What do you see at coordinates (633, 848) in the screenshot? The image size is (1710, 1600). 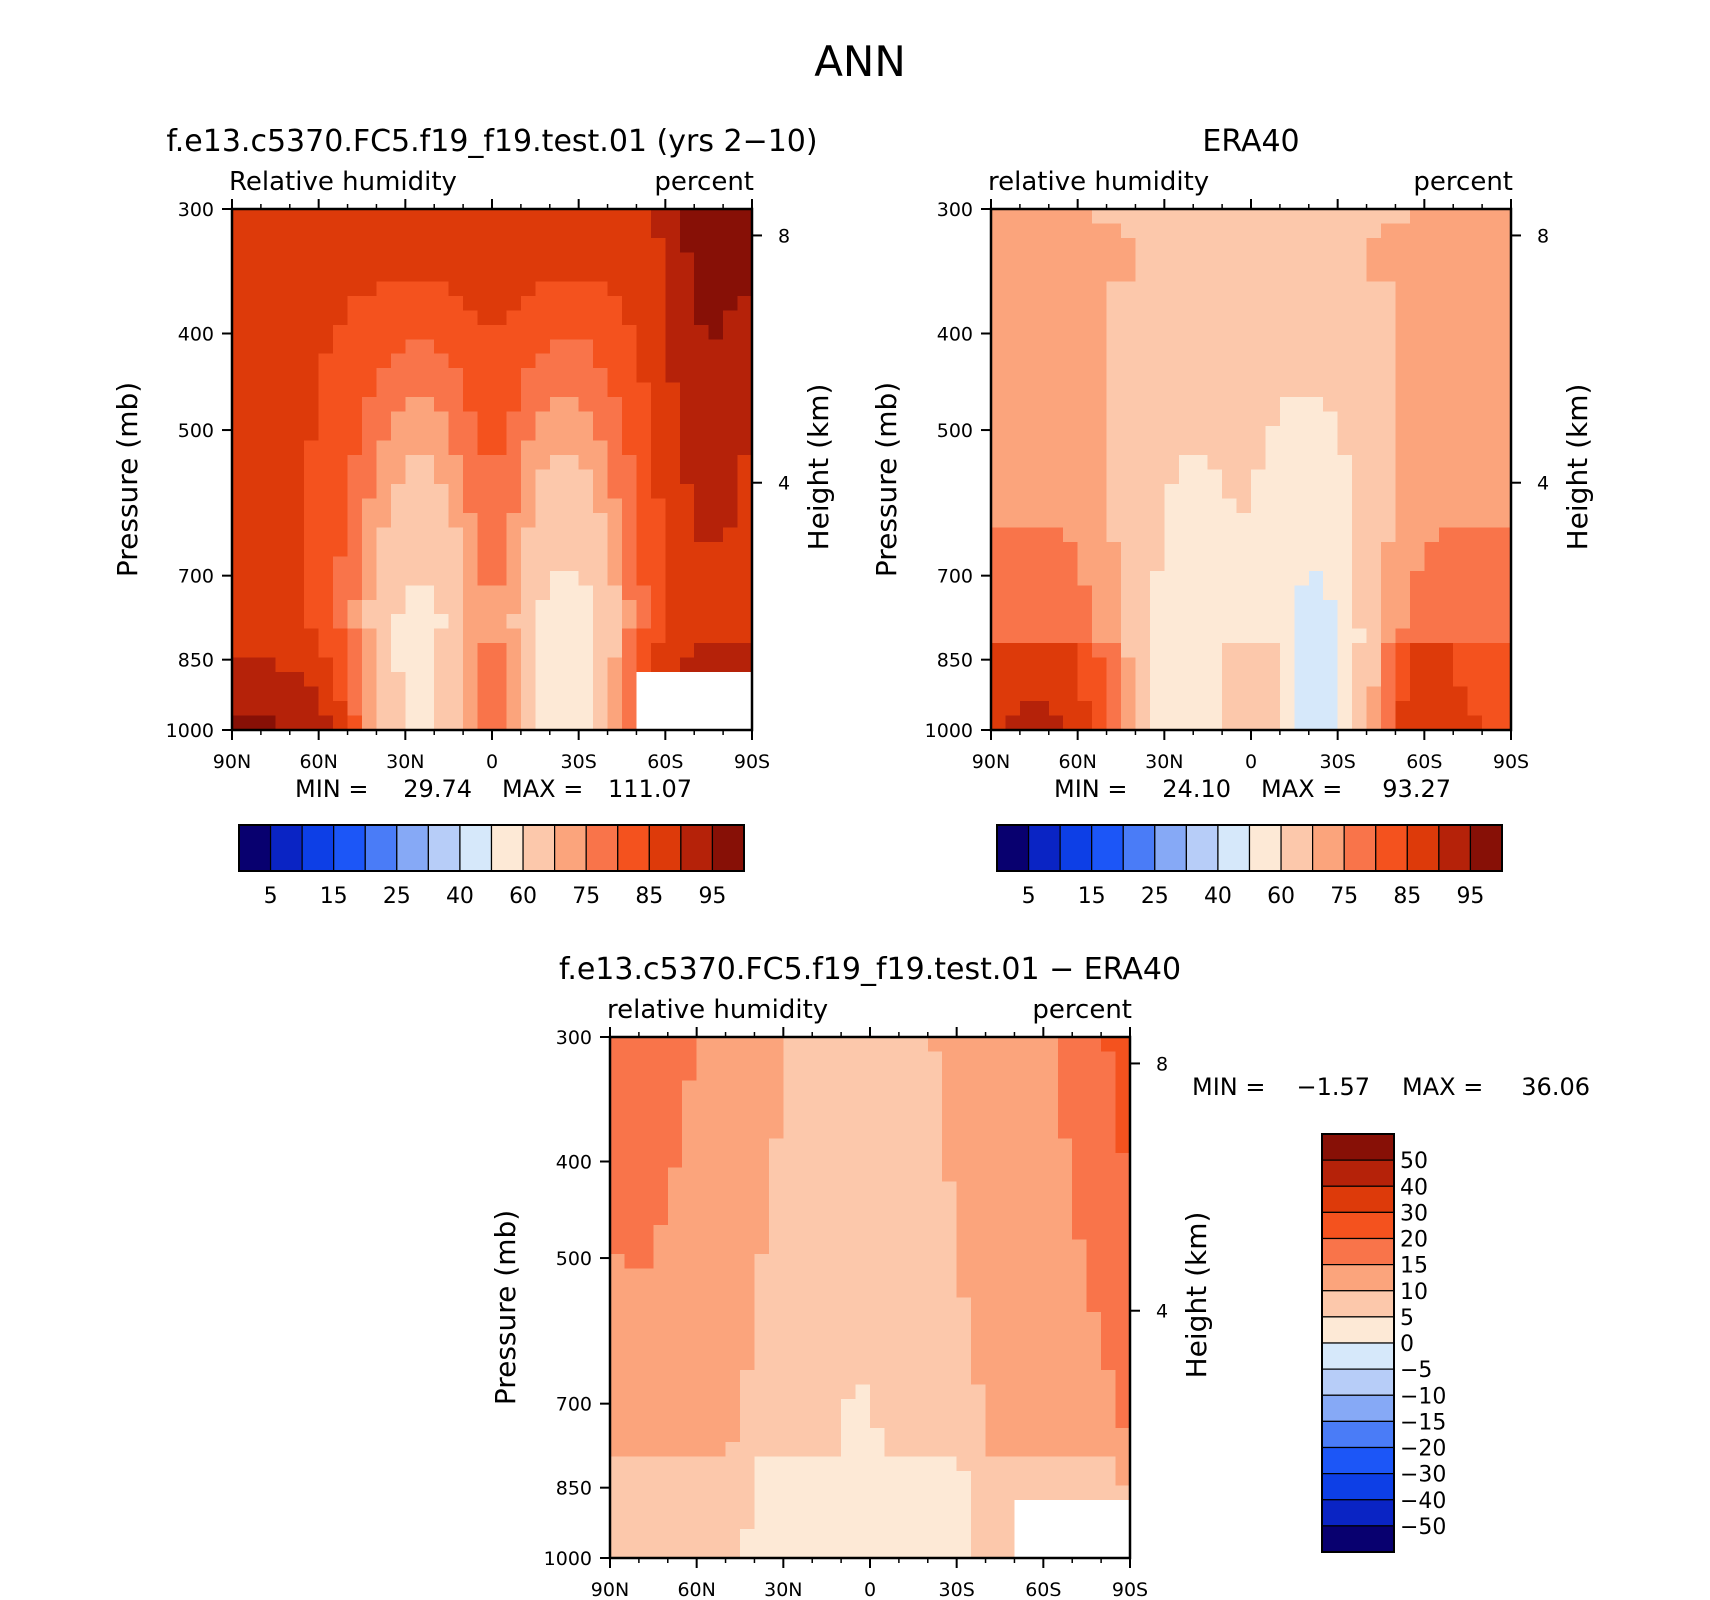 I see `colorbar-box` at bounding box center [633, 848].